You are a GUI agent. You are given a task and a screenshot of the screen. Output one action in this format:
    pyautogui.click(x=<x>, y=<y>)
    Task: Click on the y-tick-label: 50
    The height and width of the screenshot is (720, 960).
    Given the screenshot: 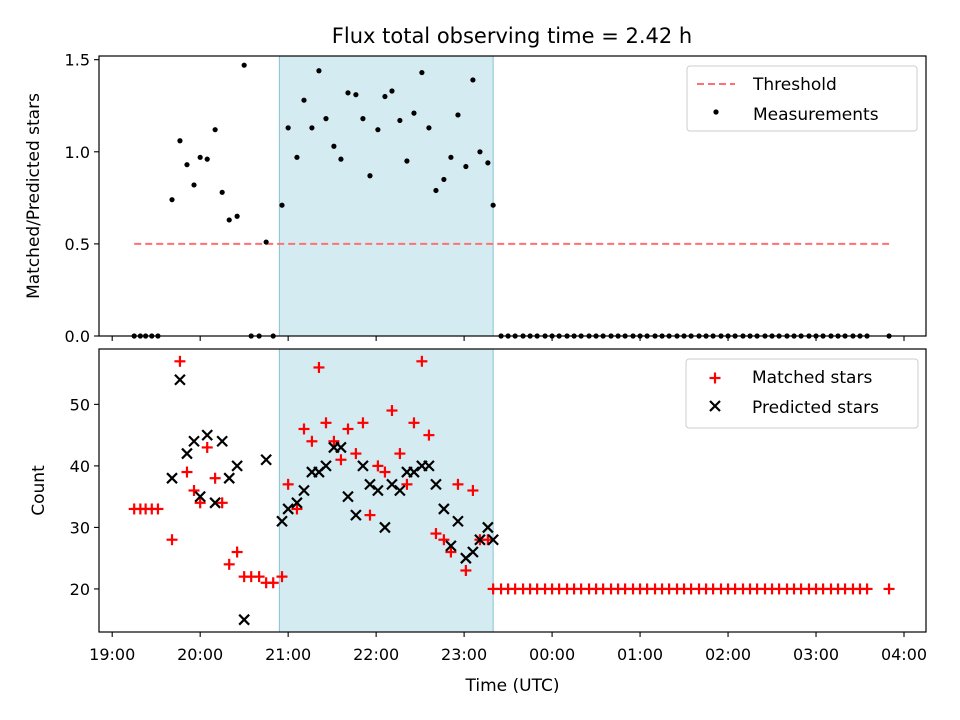 What is the action you would take?
    pyautogui.click(x=80, y=404)
    